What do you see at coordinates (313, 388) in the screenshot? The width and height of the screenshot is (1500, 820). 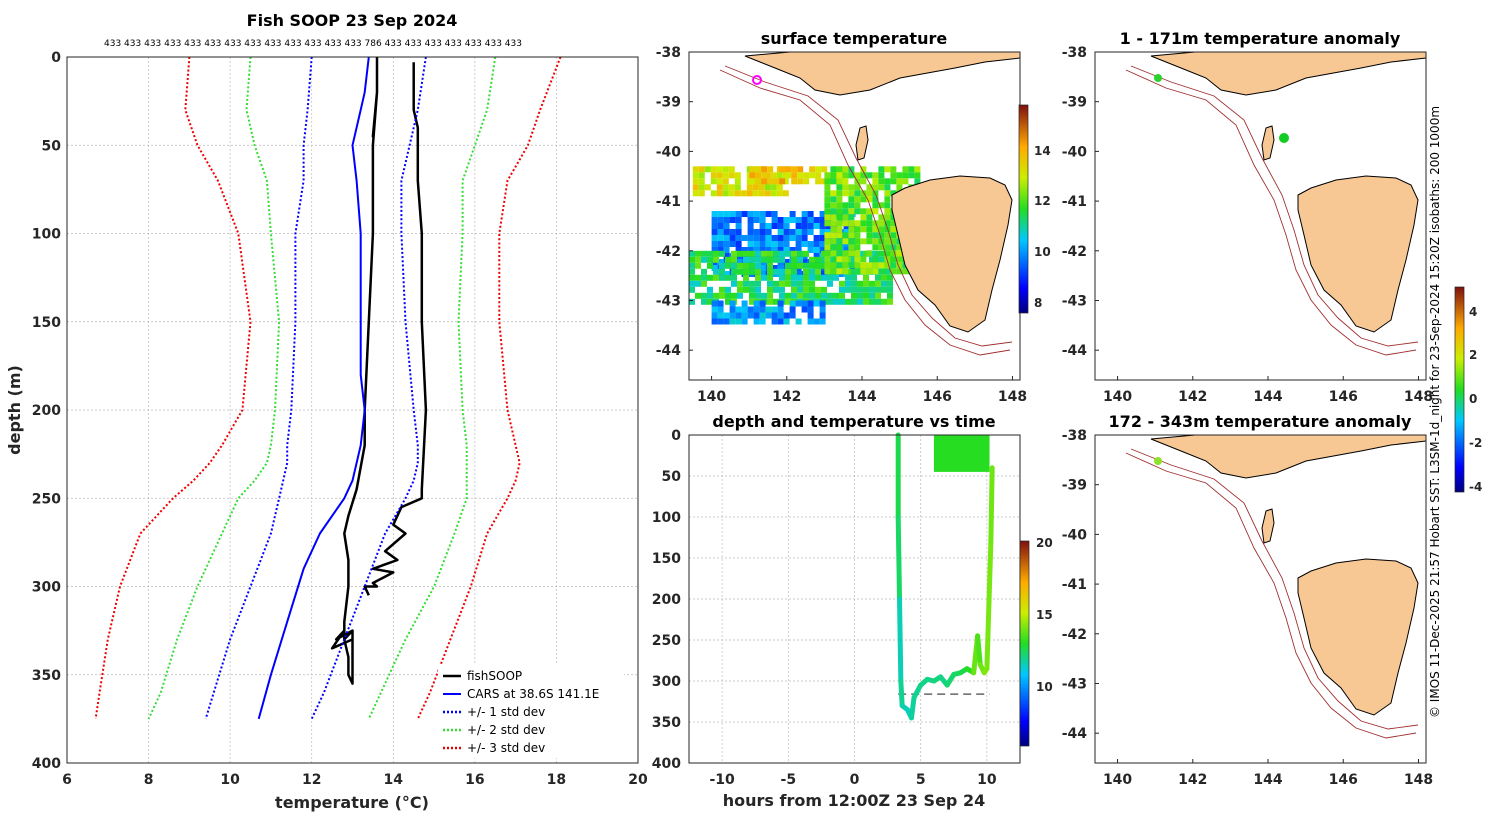 I see `profile-series-line` at bounding box center [313, 388].